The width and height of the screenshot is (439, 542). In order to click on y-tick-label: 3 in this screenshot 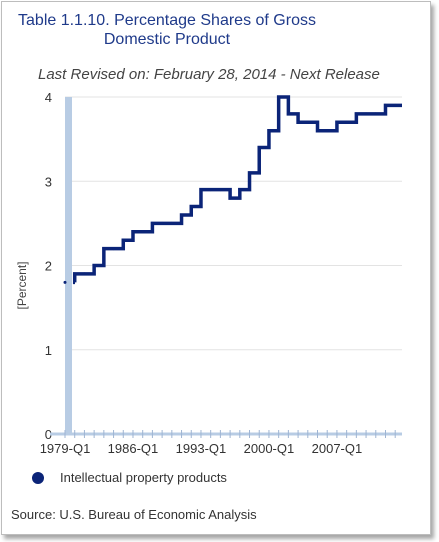, I will do `click(48, 181)`.